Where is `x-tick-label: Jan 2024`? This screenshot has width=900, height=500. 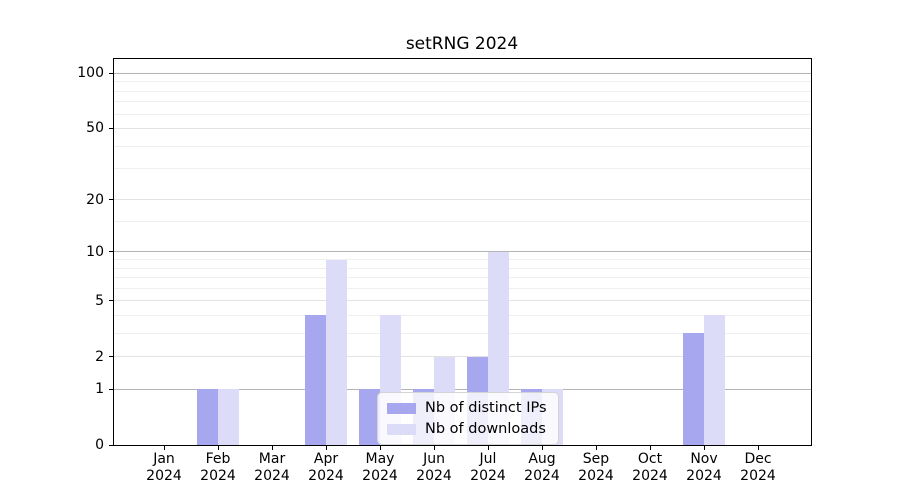
x-tick-label: Jan 2024 is located at coordinates (164, 467).